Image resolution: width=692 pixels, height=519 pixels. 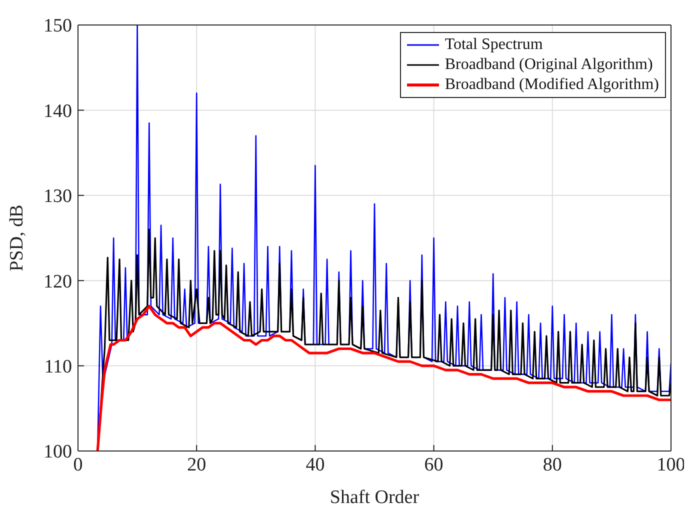 What do you see at coordinates (551, 85) in the screenshot?
I see `legend-label: Broadband (Modified Algorithm)` at bounding box center [551, 85].